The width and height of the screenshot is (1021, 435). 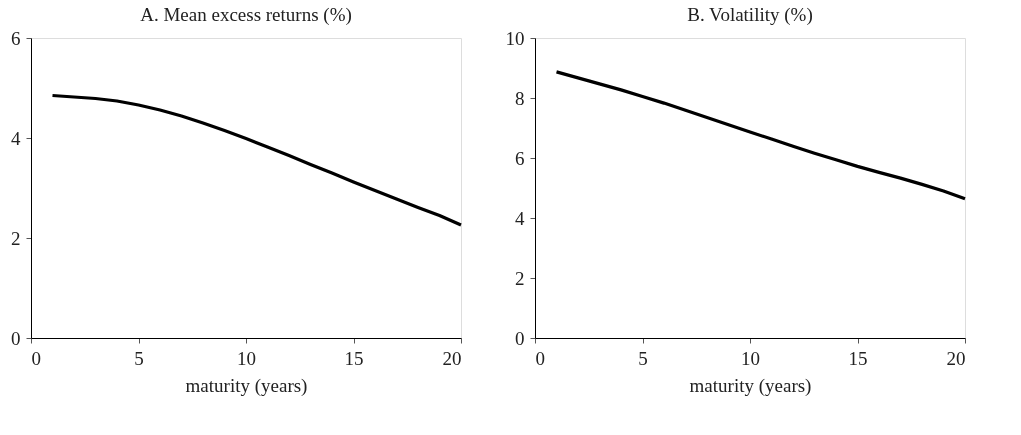 I want to click on y-tick-label: 10, so click(x=515, y=38).